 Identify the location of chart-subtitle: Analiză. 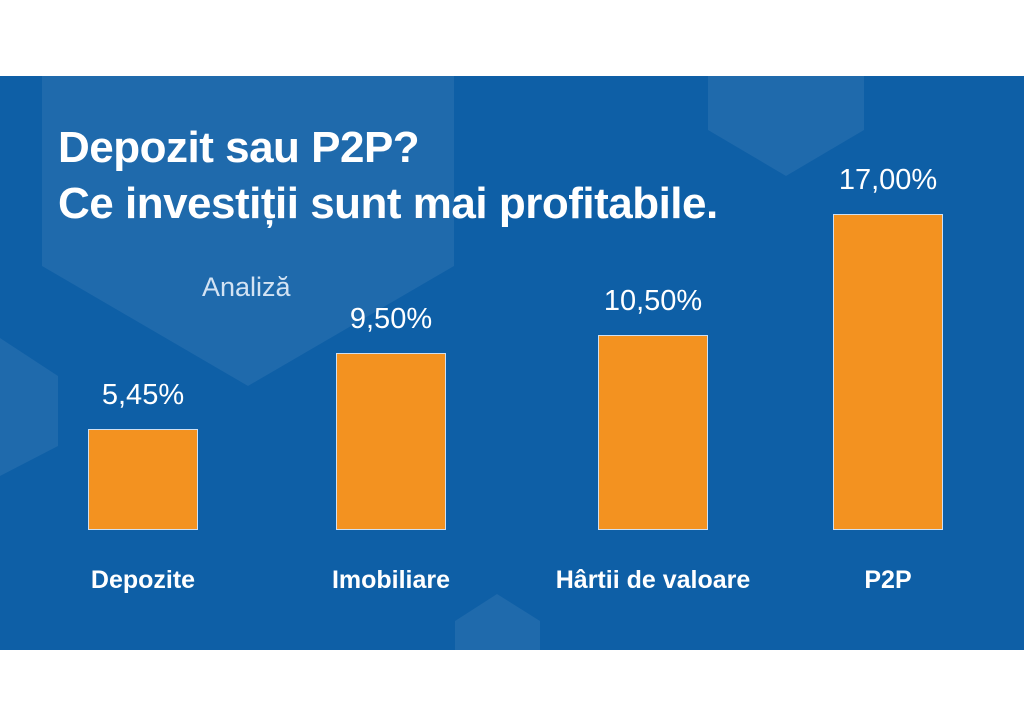
(246, 287).